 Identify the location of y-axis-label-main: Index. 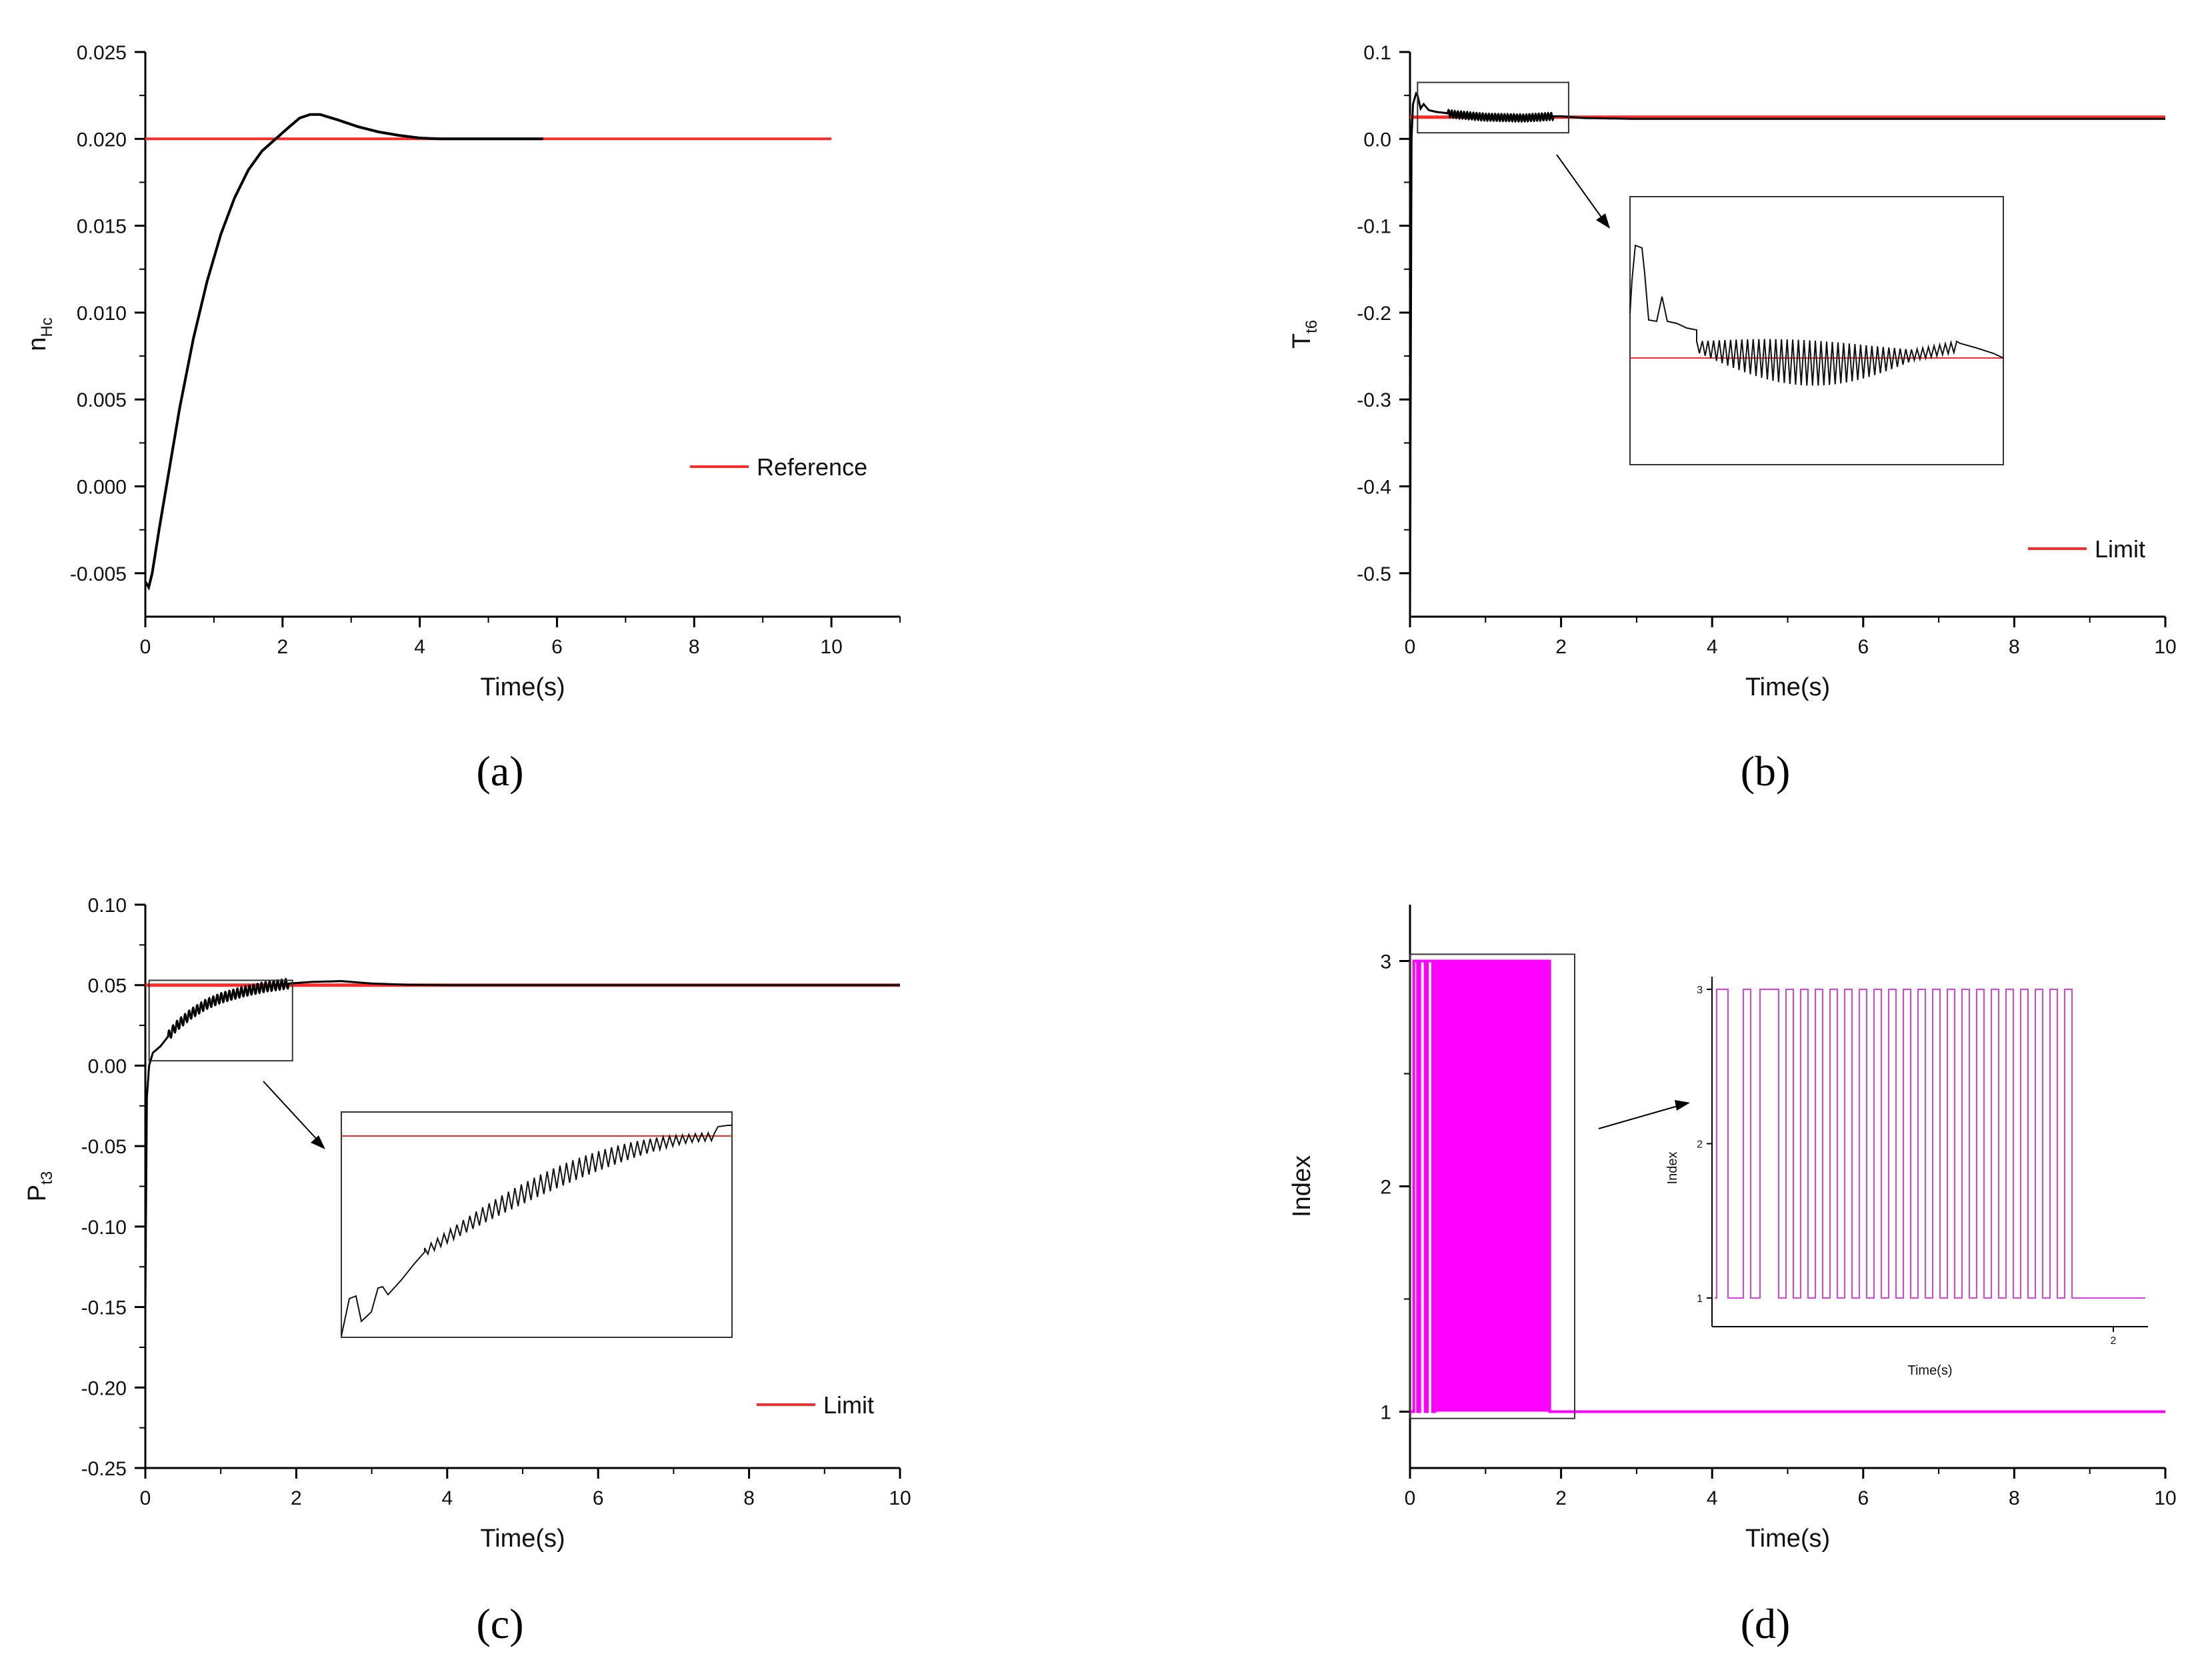
(1302, 1186).